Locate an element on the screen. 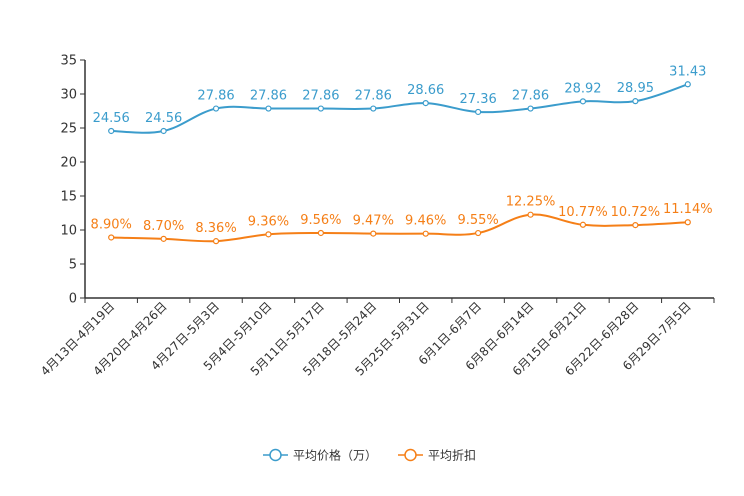 The width and height of the screenshot is (744, 496). data-label: 9.47% is located at coordinates (373, 221).